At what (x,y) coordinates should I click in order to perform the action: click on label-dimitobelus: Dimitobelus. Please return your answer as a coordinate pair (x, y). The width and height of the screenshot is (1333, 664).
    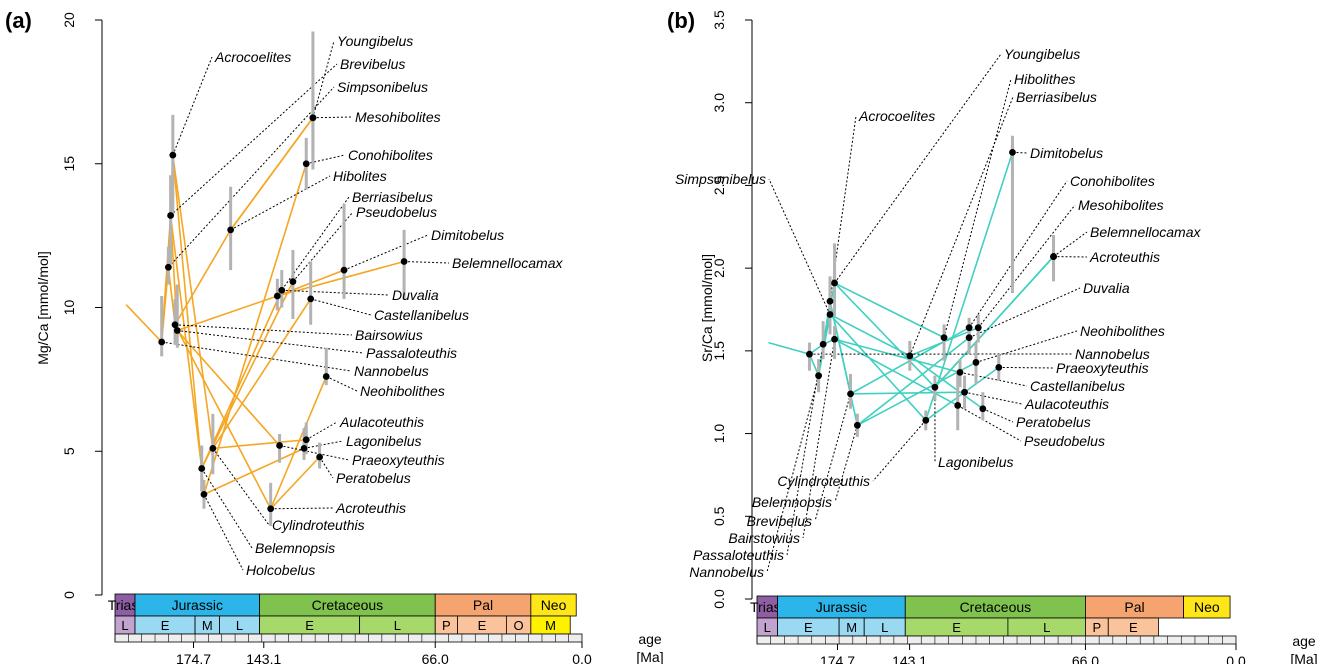
    Looking at the image, I should click on (467, 235).